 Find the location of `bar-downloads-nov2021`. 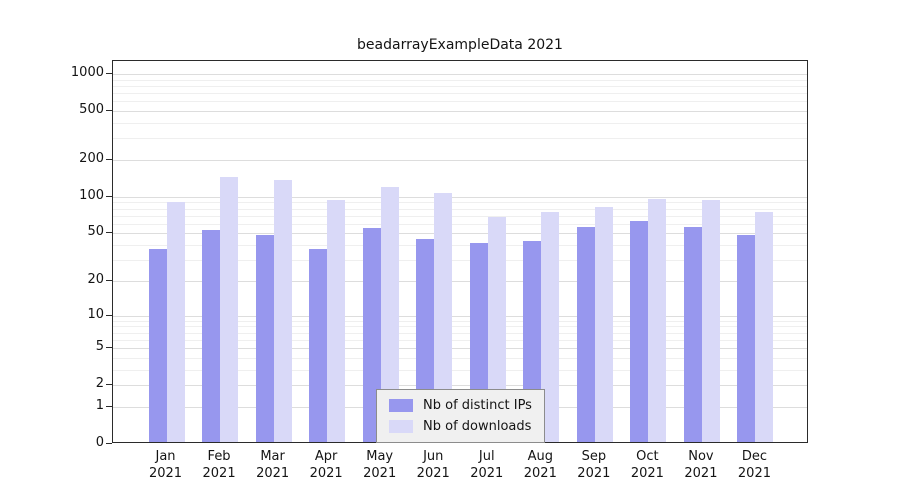

bar-downloads-nov2021 is located at coordinates (710, 320).